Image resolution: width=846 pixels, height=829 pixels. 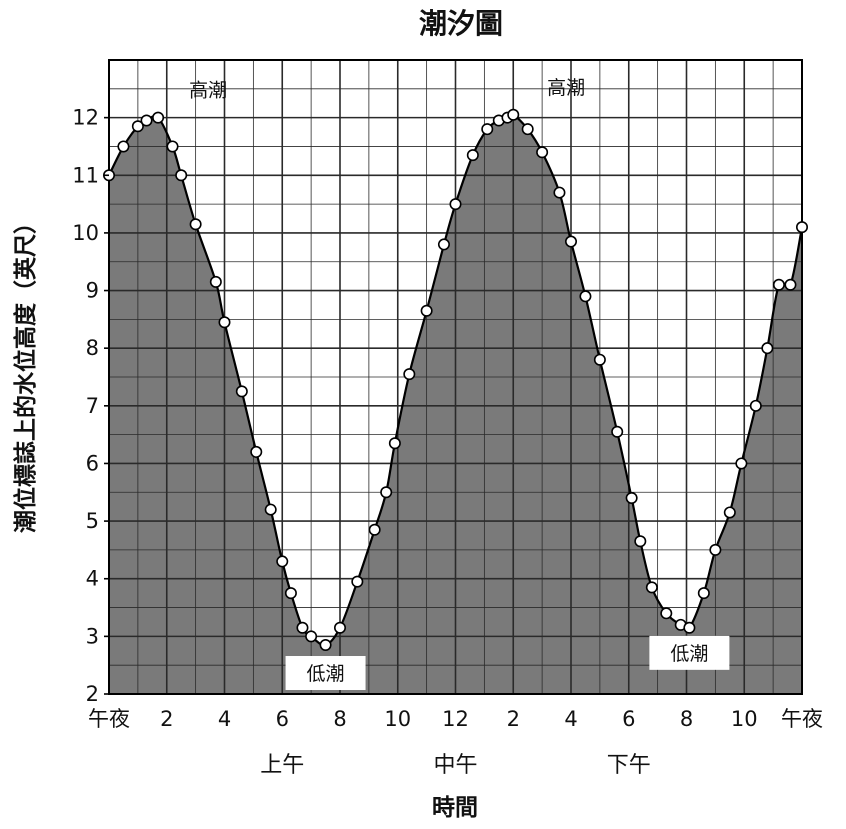 I want to click on y-tick-label: 2, so click(x=92, y=694).